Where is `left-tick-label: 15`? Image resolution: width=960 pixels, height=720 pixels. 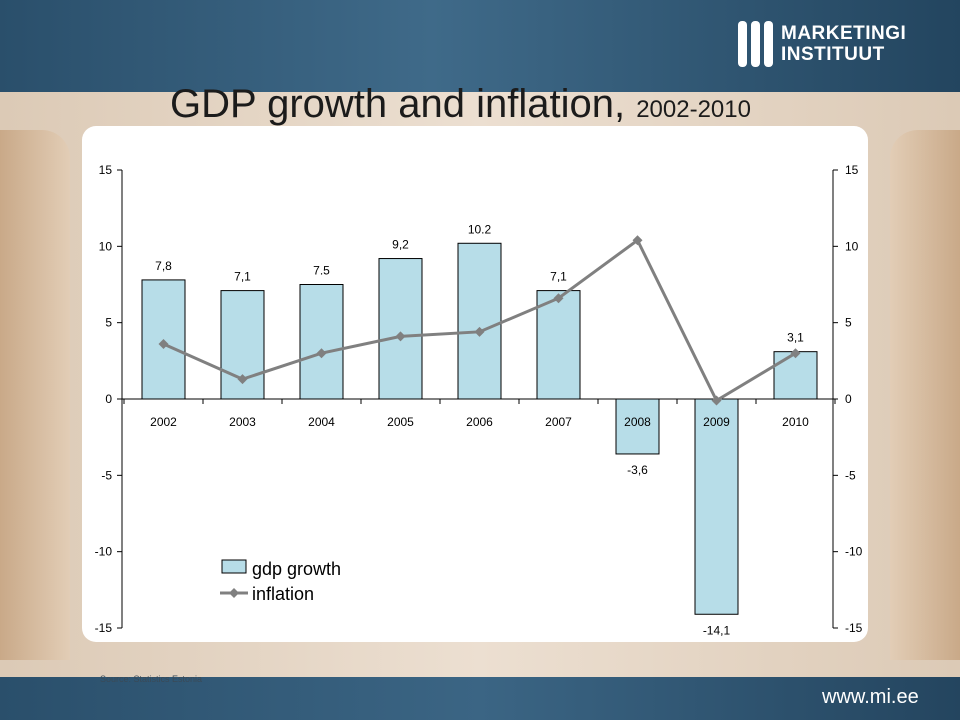
left-tick-label: 15 is located at coordinates (106, 170).